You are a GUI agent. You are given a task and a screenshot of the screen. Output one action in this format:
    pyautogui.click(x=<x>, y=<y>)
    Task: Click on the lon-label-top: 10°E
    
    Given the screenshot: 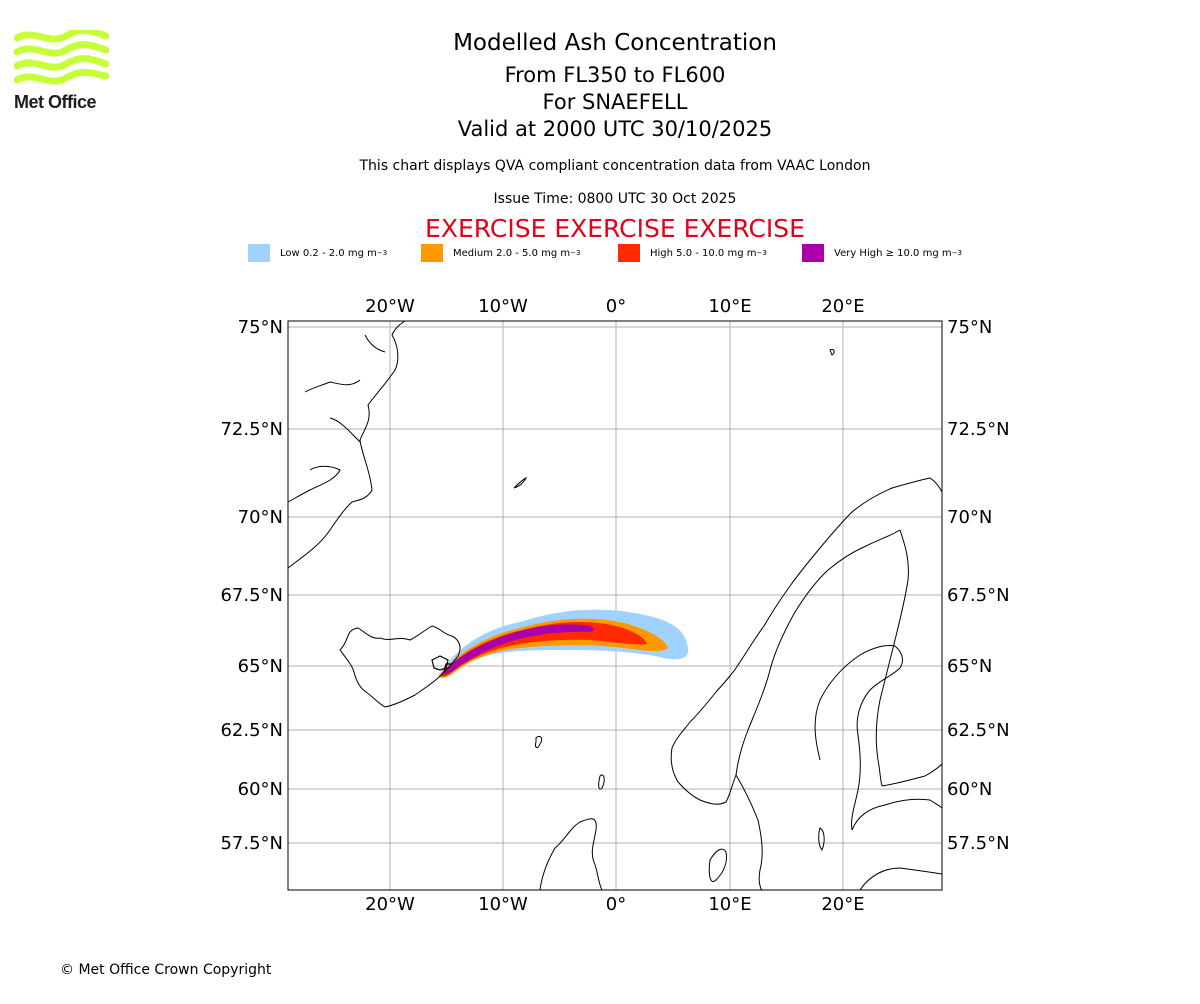 What is the action you would take?
    pyautogui.click(x=729, y=306)
    